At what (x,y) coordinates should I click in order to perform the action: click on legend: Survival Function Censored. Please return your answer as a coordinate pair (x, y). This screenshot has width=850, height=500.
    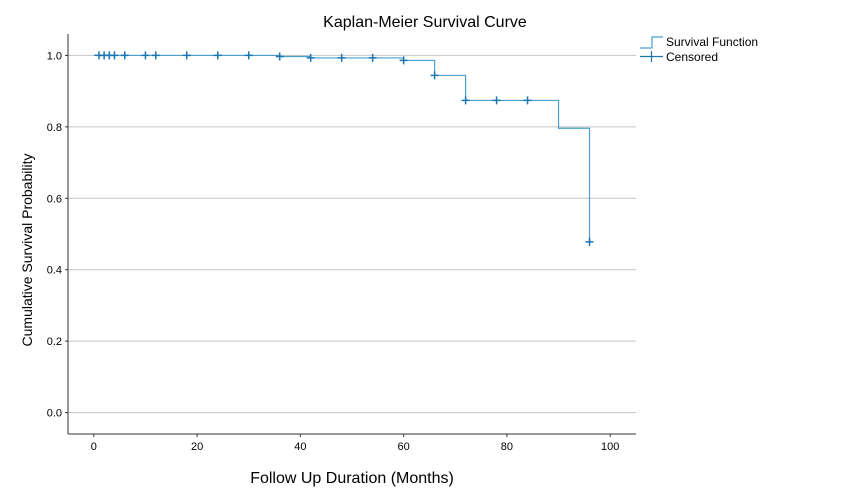
    Looking at the image, I should click on (699, 49).